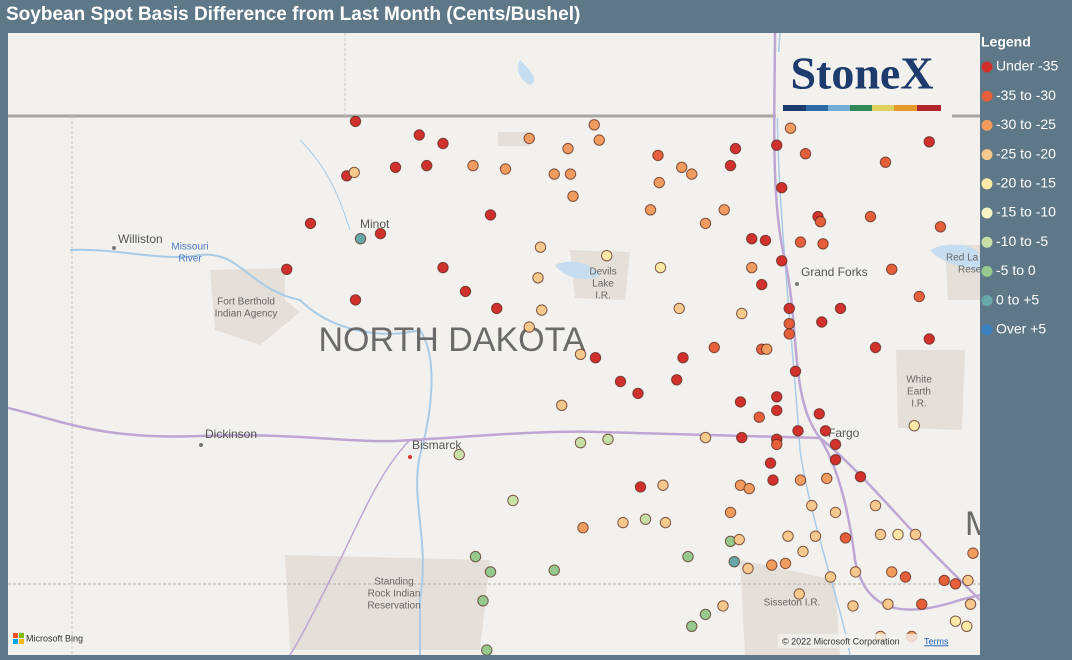 This screenshot has height=660, width=1072. I want to click on city-dot, so click(410, 457).